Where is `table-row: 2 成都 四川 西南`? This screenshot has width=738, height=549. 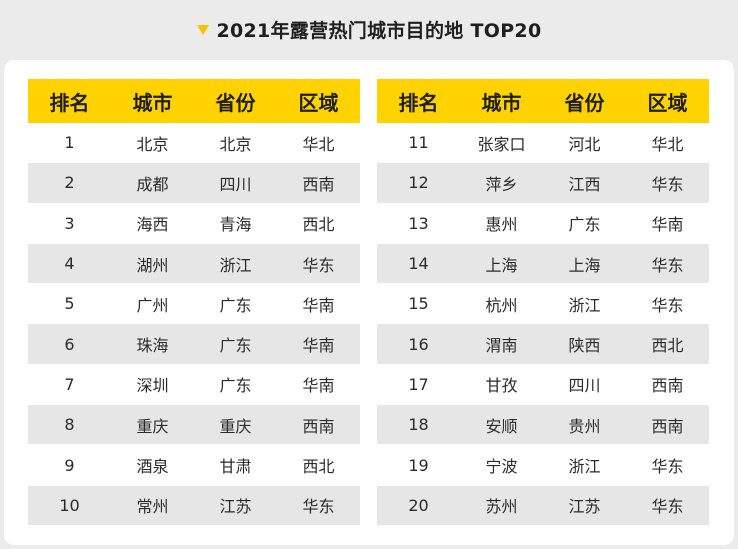
table-row: 2 成都 四川 西南 is located at coordinates (194, 183).